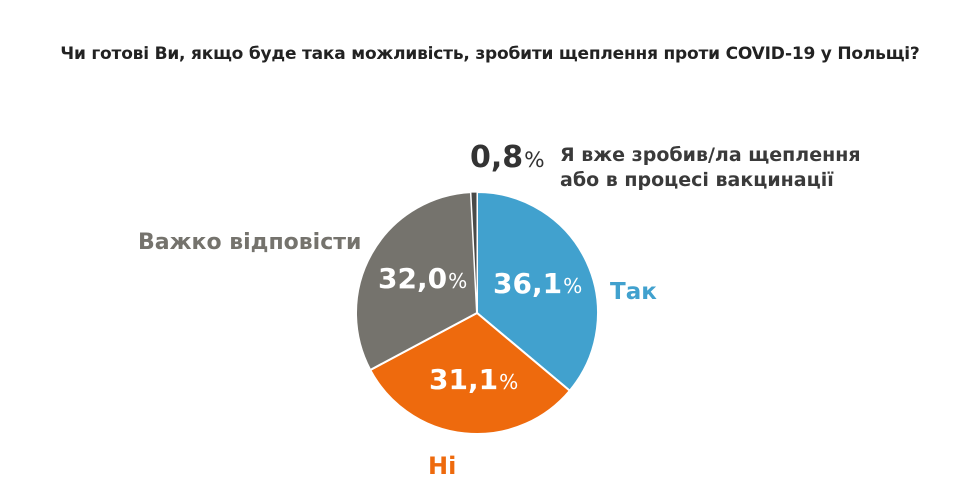 Image resolution: width=980 pixels, height=503 pixels. I want to click on category-label-vax-line-1: Я вже зробив/ла щеплення, so click(710, 155).